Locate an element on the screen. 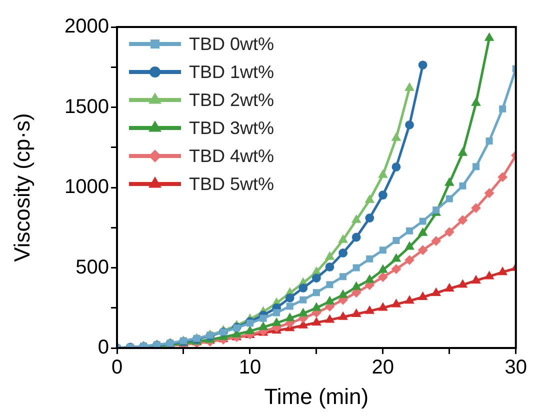  x-axis-title: Time (min) is located at coordinates (316, 396).